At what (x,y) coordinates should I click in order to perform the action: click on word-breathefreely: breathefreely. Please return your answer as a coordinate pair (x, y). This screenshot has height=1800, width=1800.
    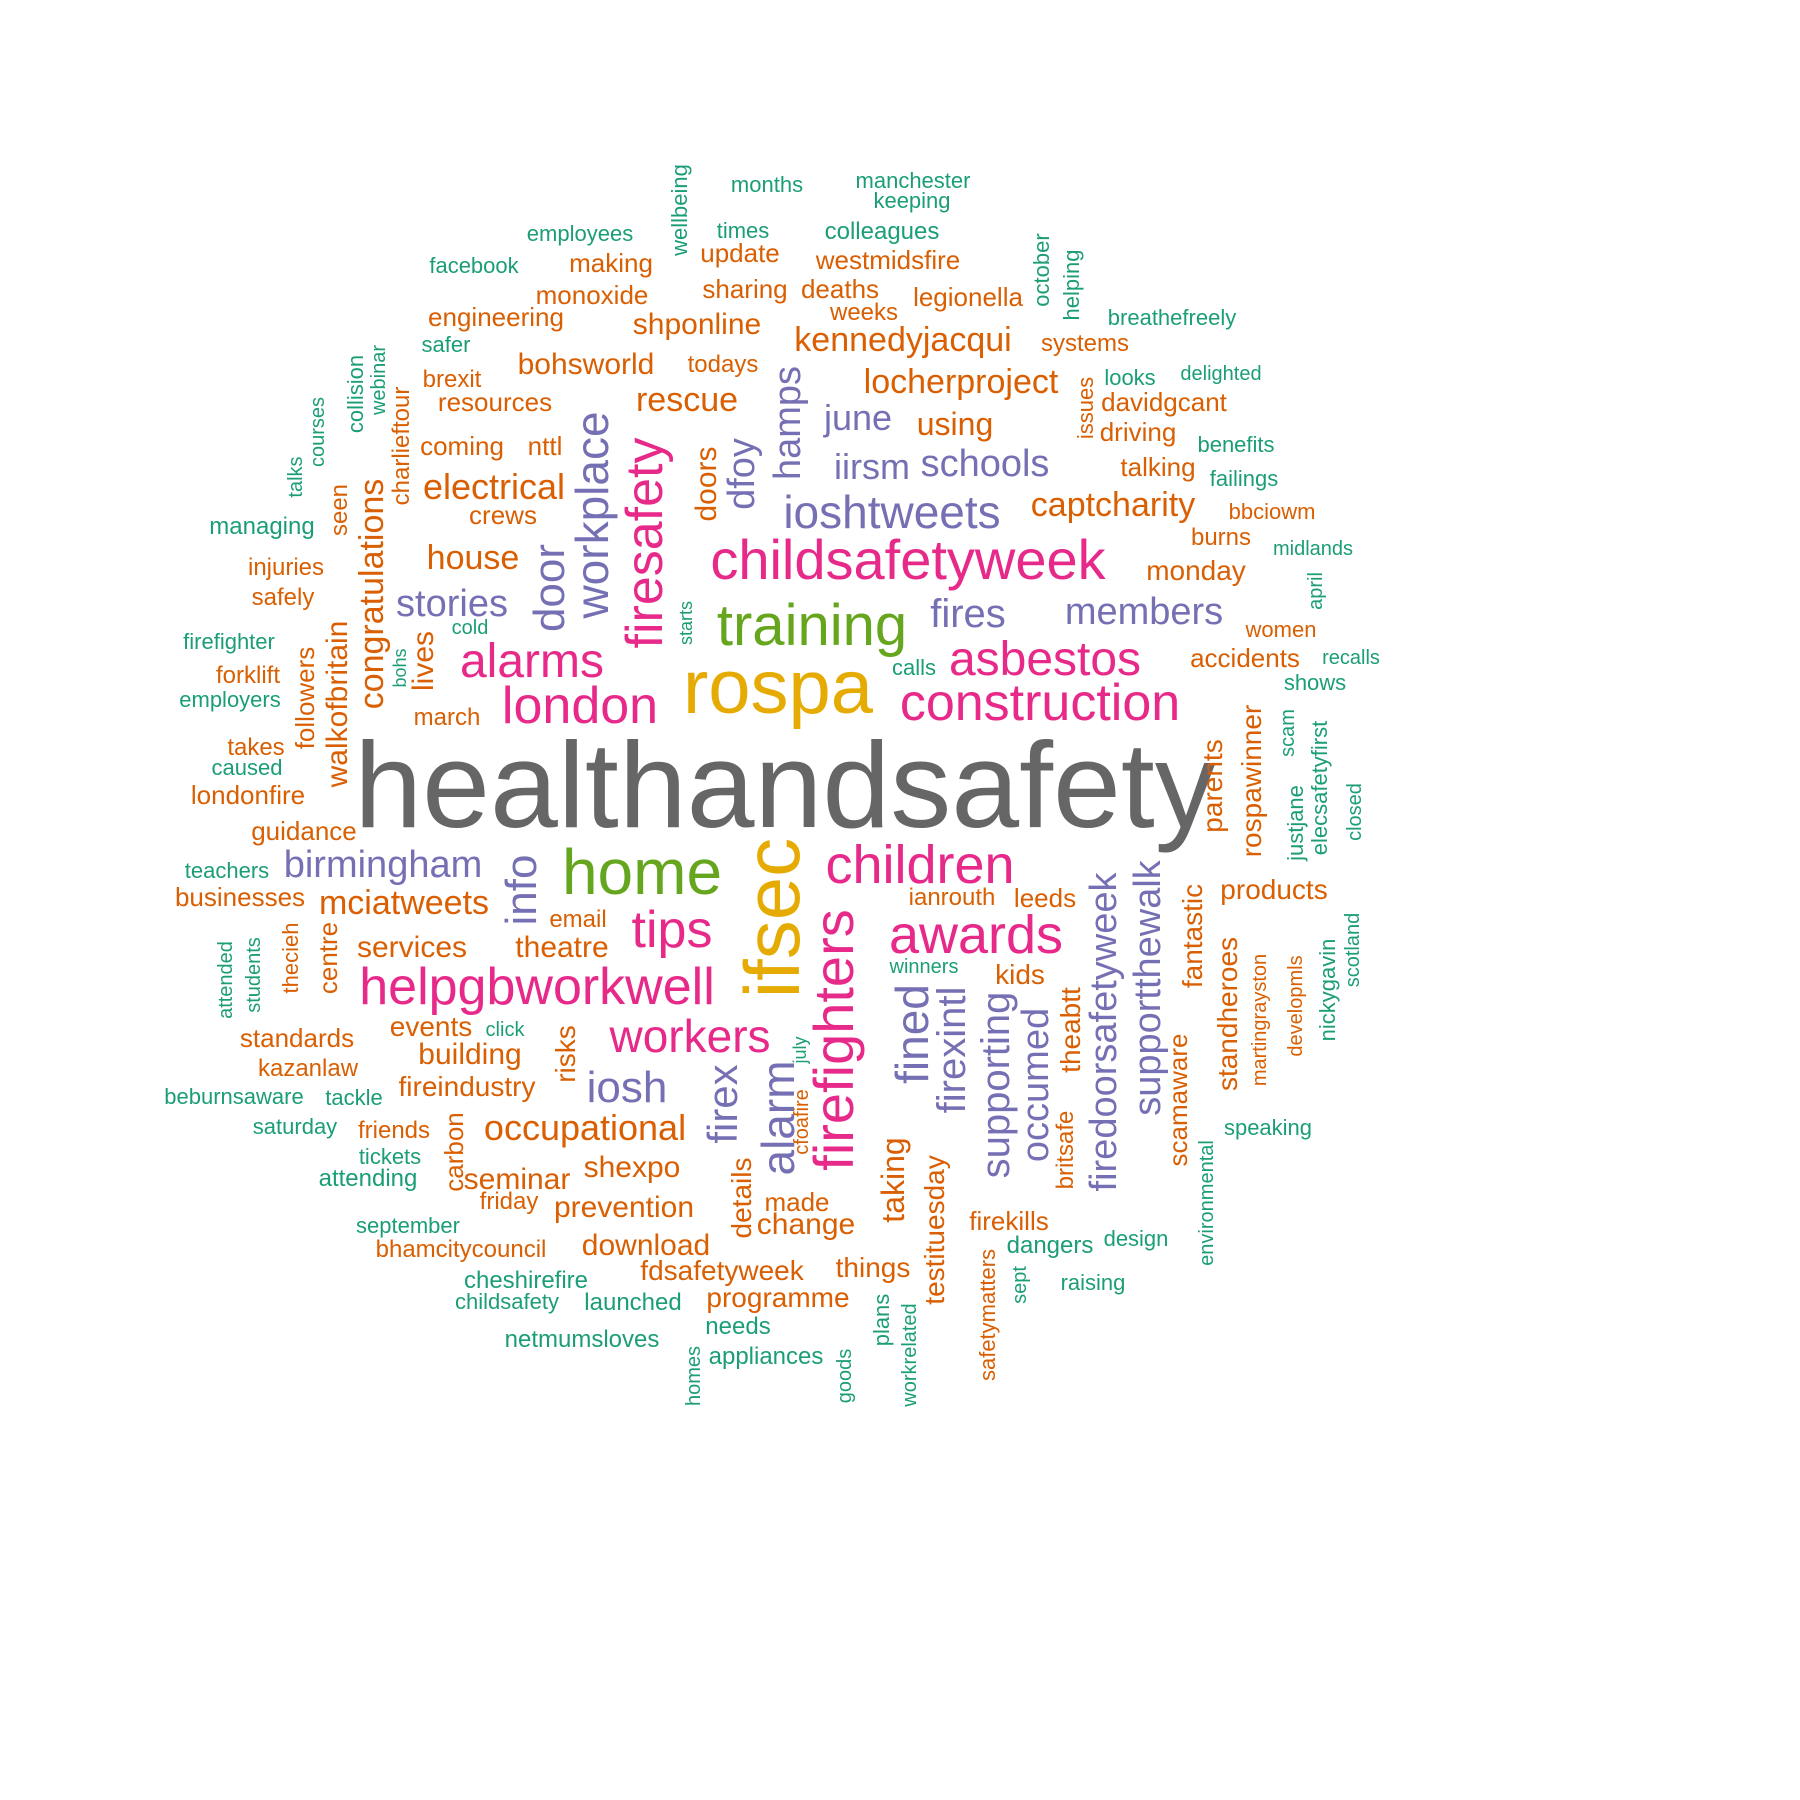
    Looking at the image, I should click on (1172, 317).